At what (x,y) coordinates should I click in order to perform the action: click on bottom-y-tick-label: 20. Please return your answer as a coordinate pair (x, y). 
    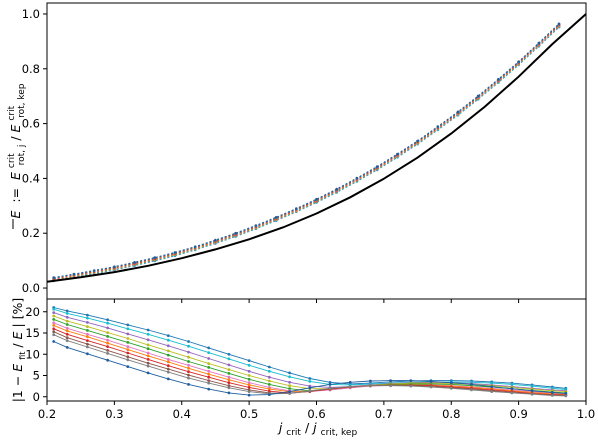
    Looking at the image, I should click on (32, 312).